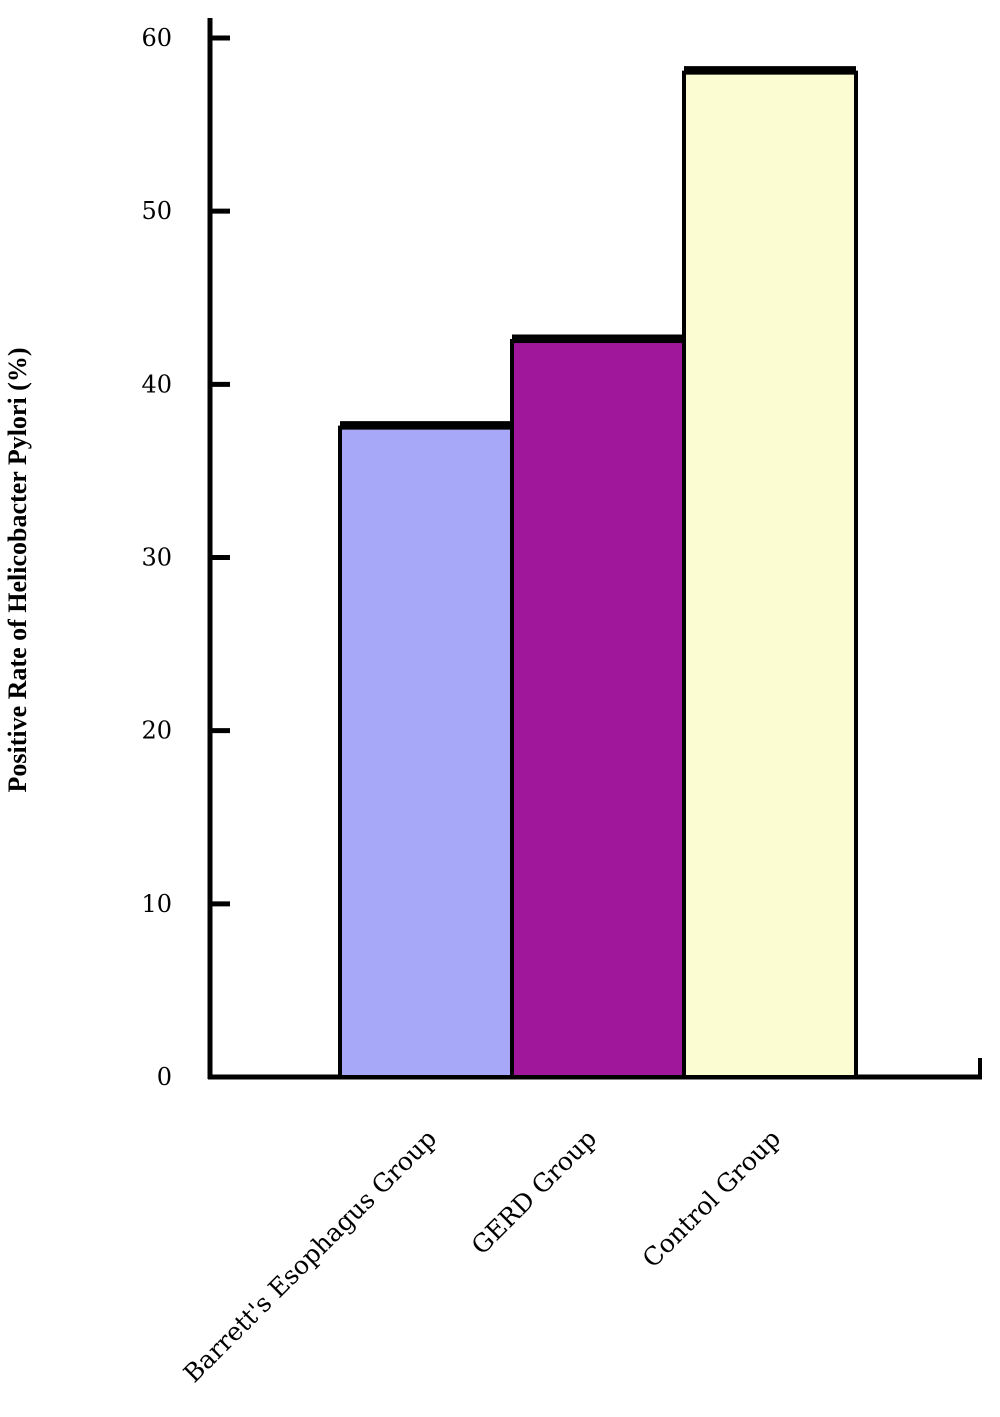 This screenshot has width=1000, height=1417. I want to click on y-tick-label: 60, so click(156, 38).